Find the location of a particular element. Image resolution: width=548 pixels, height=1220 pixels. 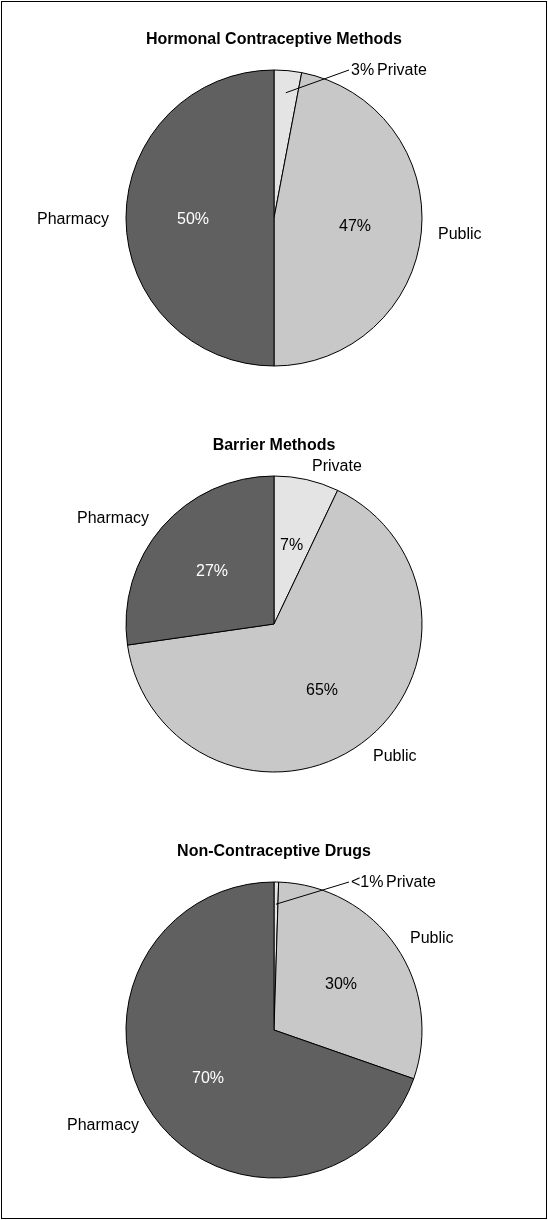

data-label: 3% is located at coordinates (363, 69).